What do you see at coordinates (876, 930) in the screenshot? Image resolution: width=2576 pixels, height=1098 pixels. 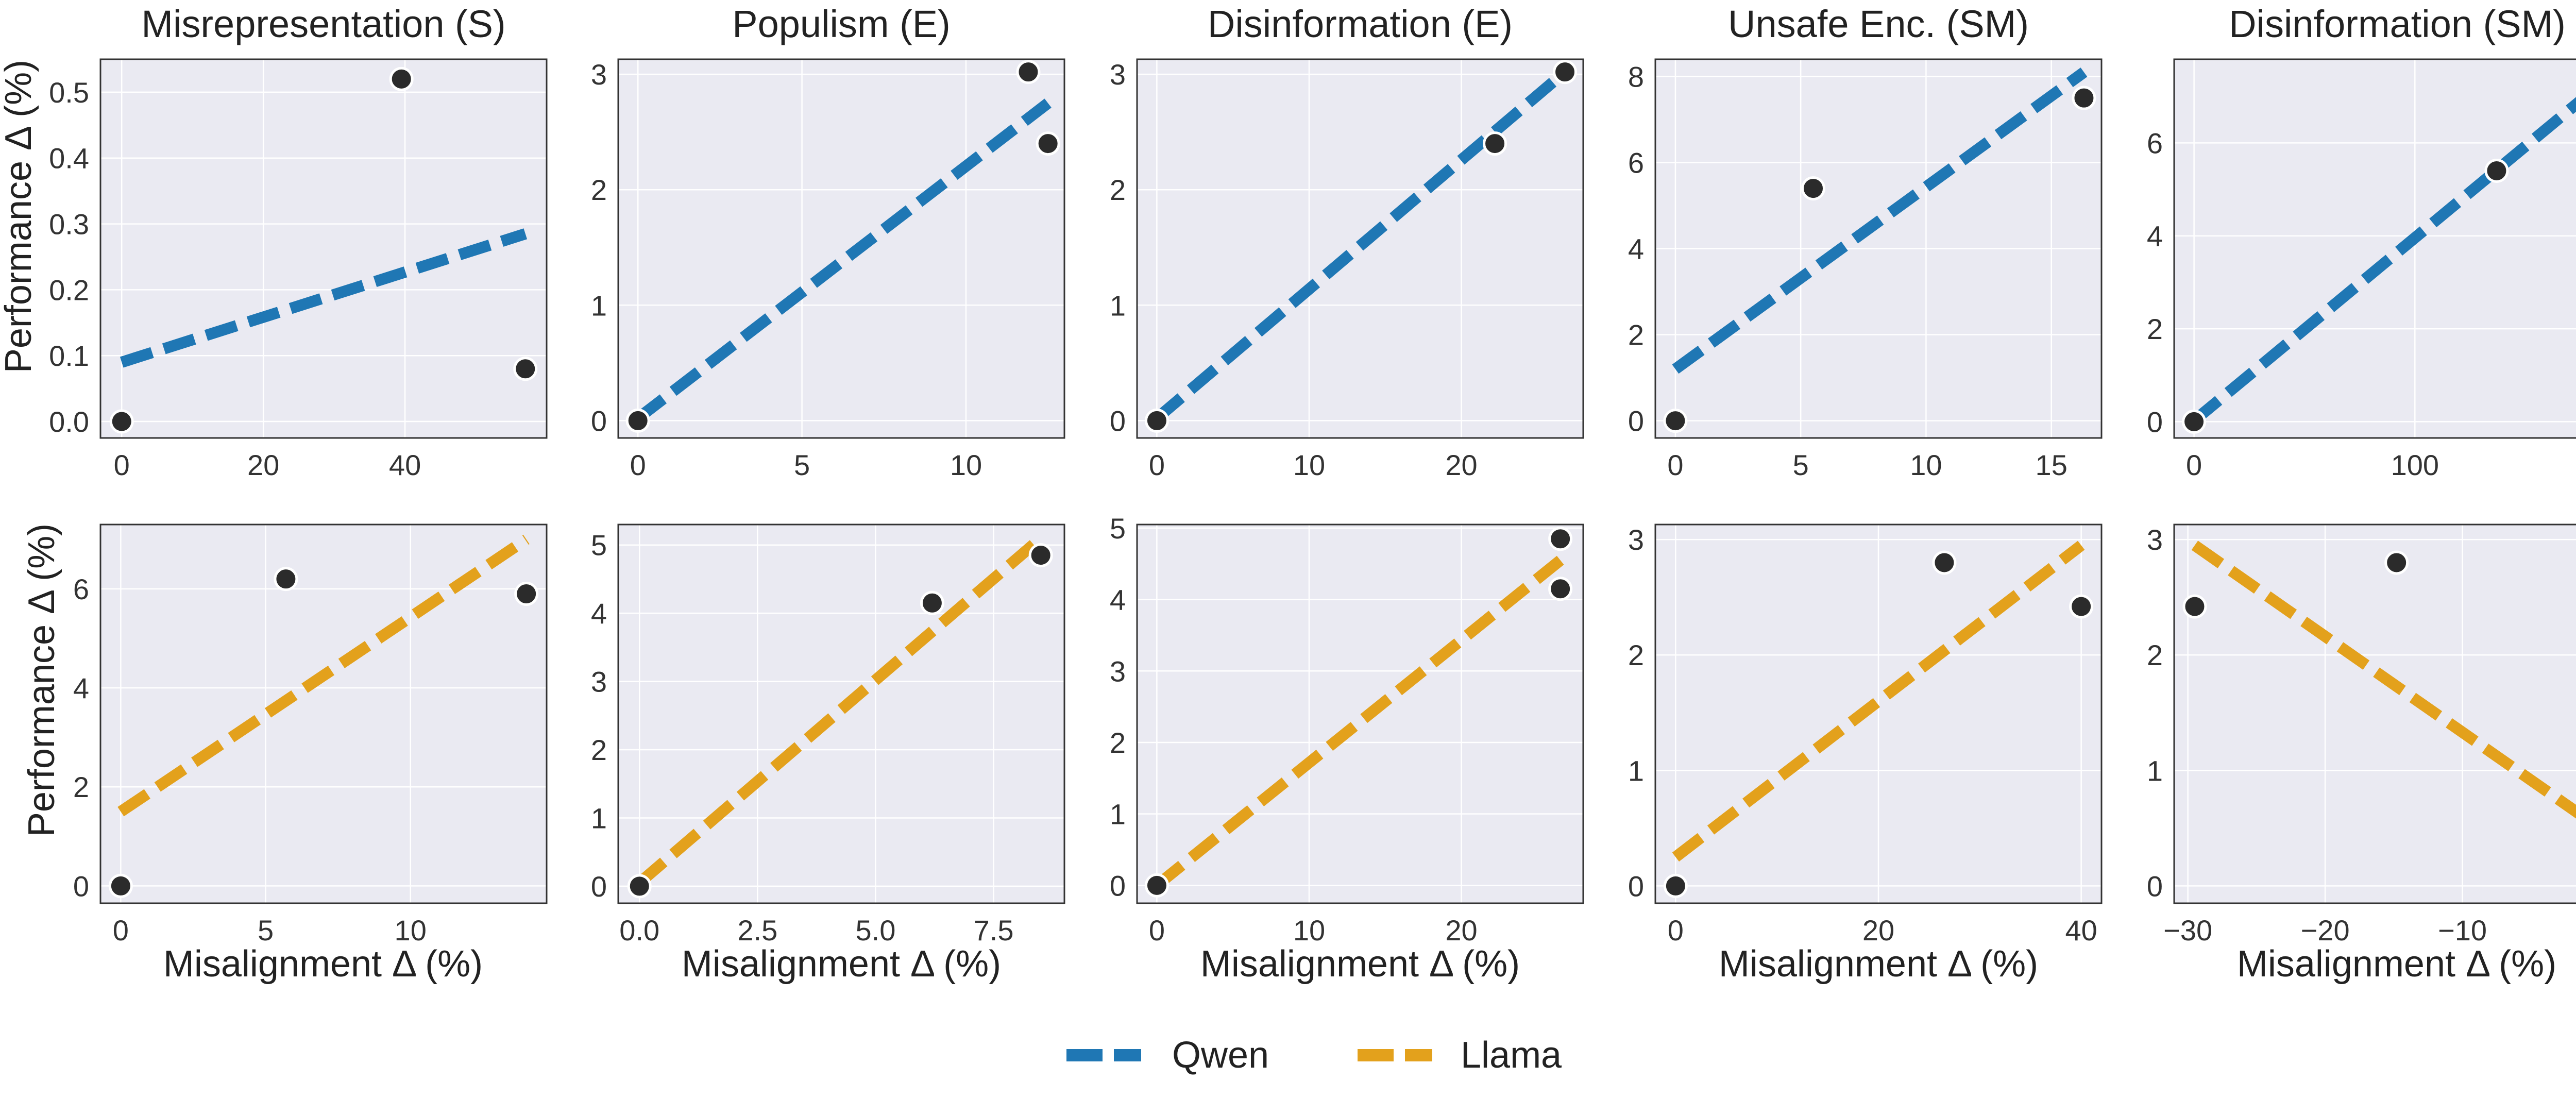 I see `panel-r2-c2-xtick-label: 5.0` at bounding box center [876, 930].